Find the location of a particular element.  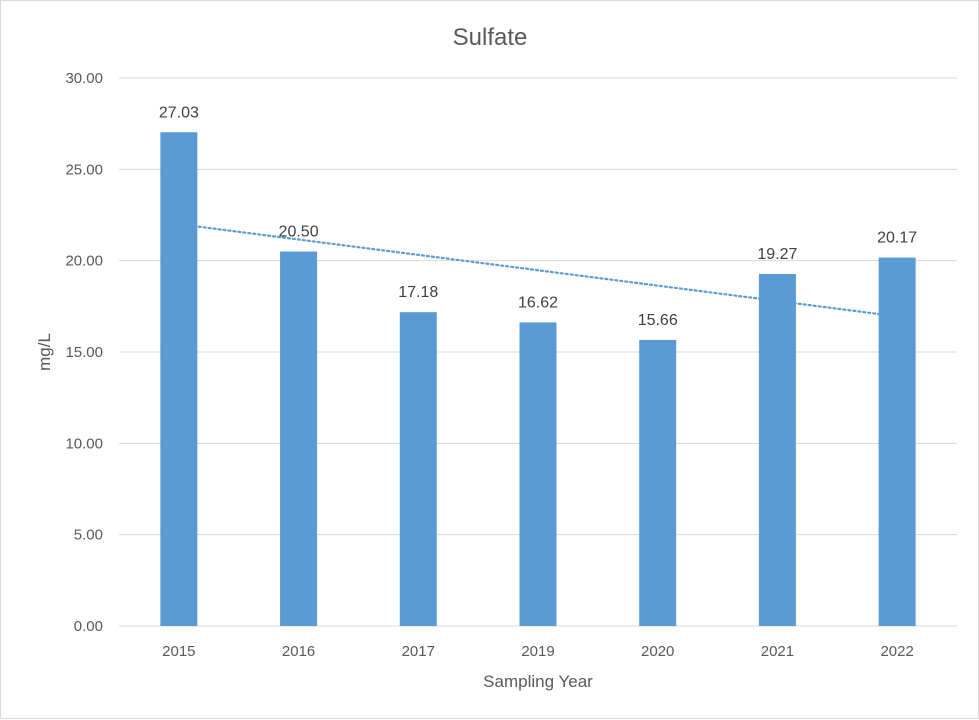

x-tick-label: 2015 is located at coordinates (178, 651).